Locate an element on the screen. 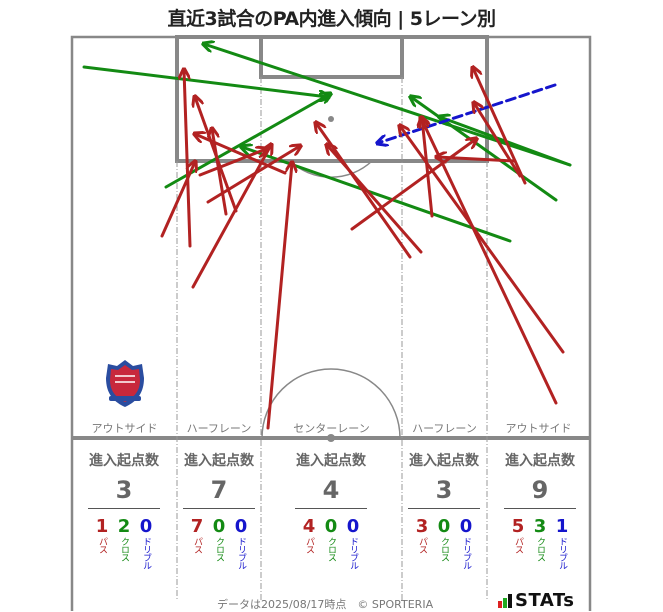 The height and width of the screenshot is (612, 663). entry-total: 4 is located at coordinates (331, 490).